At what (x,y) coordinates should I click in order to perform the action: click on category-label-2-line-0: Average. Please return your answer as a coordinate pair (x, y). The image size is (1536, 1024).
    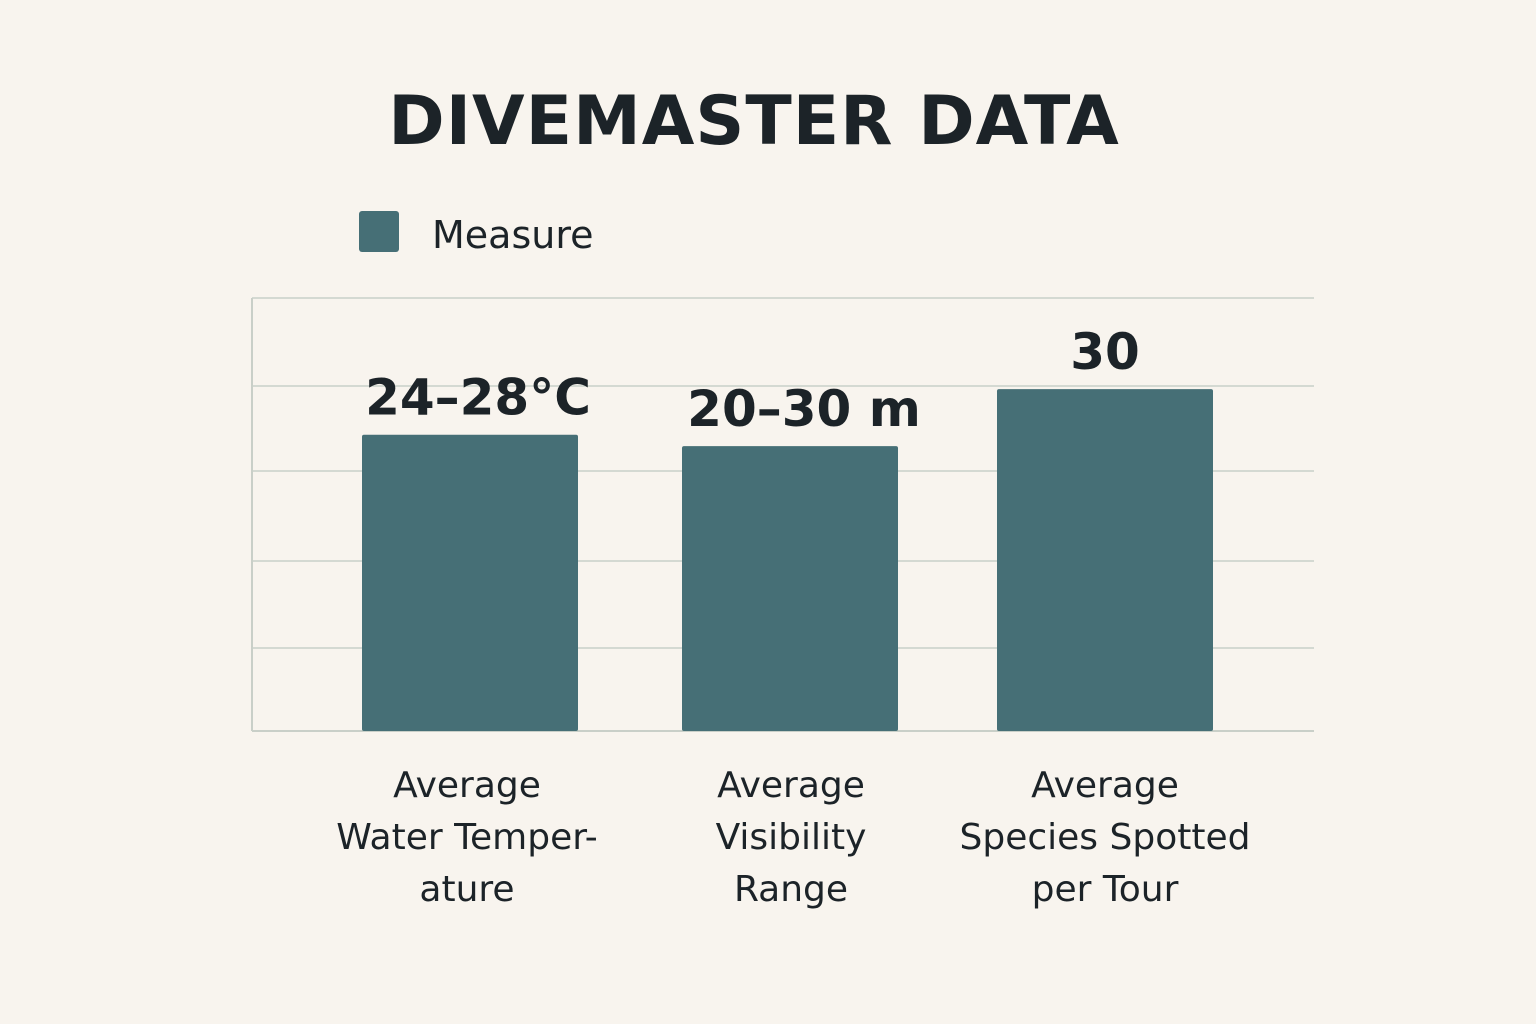
    Looking at the image, I should click on (1105, 785).